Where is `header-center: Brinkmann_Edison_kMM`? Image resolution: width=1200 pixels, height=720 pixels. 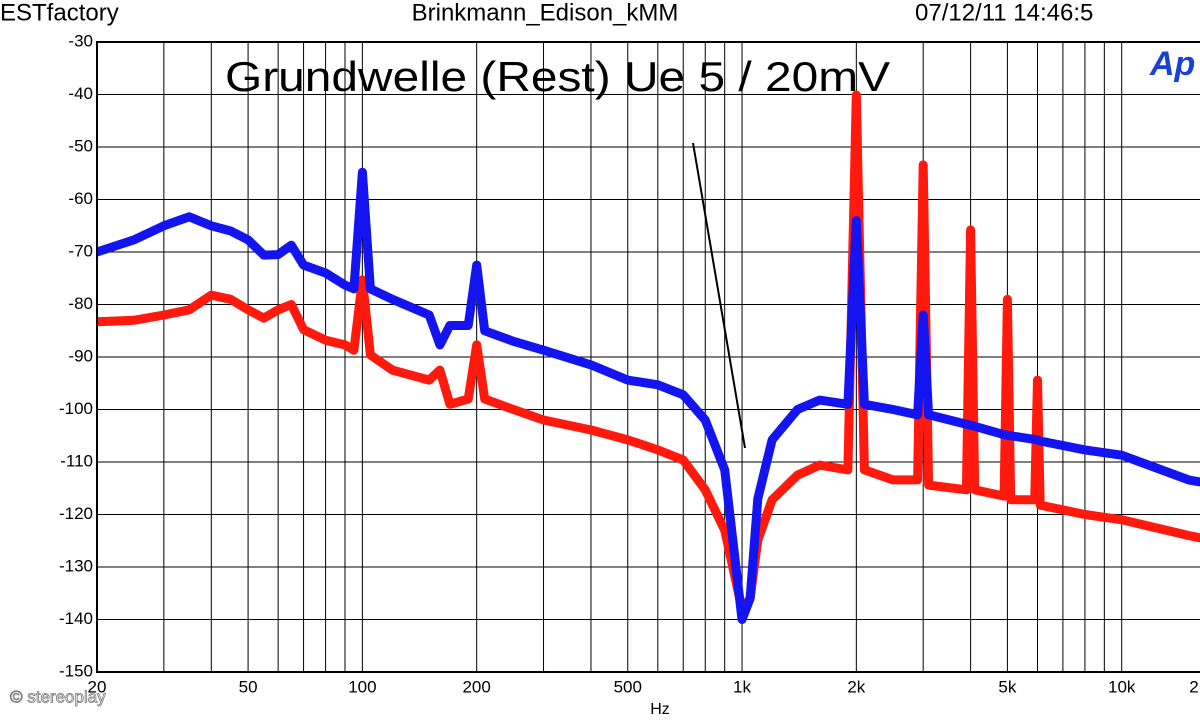
header-center: Brinkmann_Edison_kMM is located at coordinates (545, 13).